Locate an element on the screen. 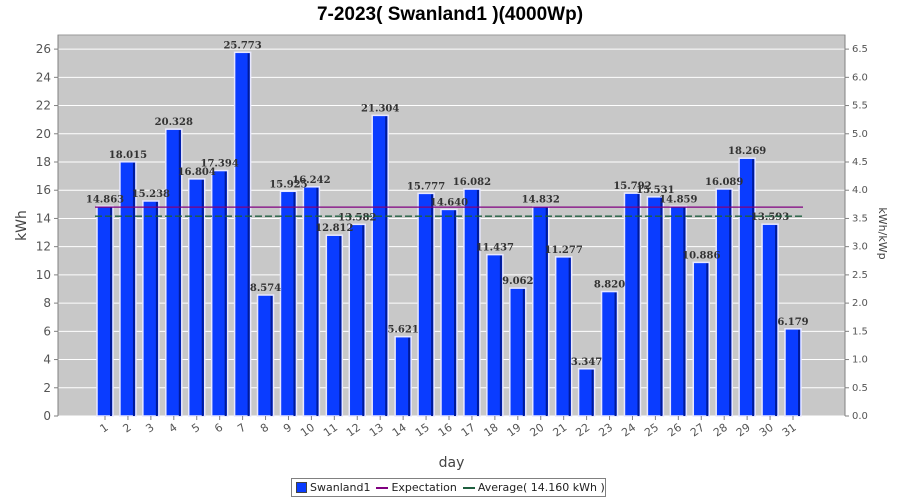  legend-label-expectation: Expectation is located at coordinates (424, 487).